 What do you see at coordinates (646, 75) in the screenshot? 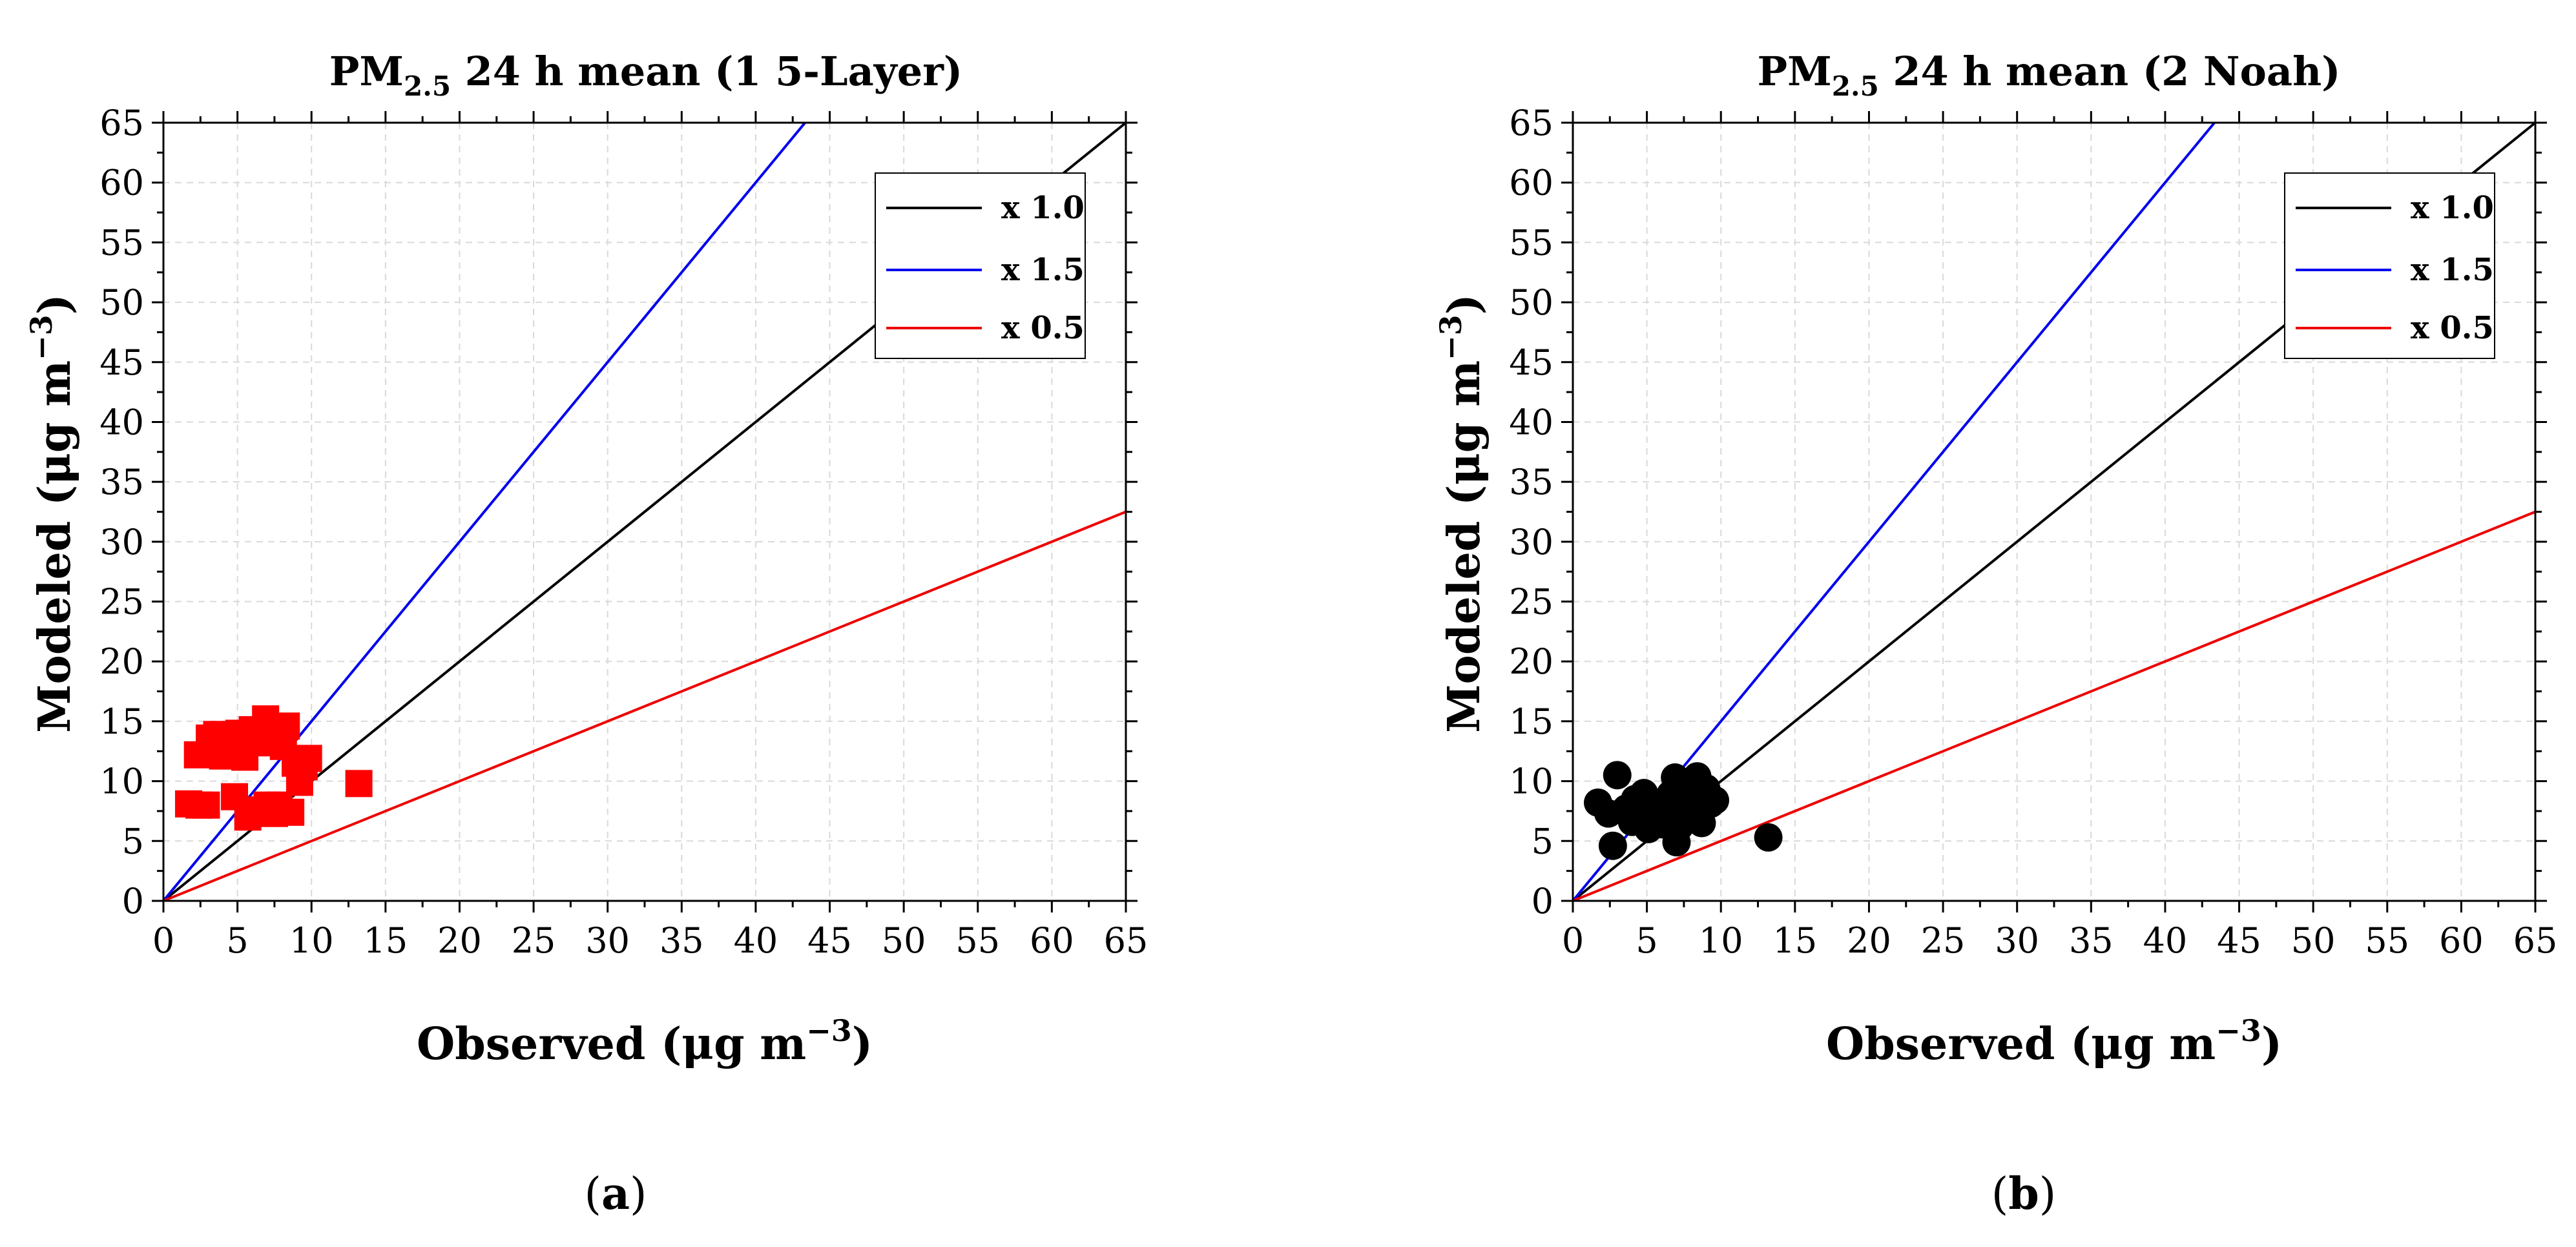
I see `panel-a-title: PM2.5 24 h mean (1 5-Layer)` at bounding box center [646, 75].